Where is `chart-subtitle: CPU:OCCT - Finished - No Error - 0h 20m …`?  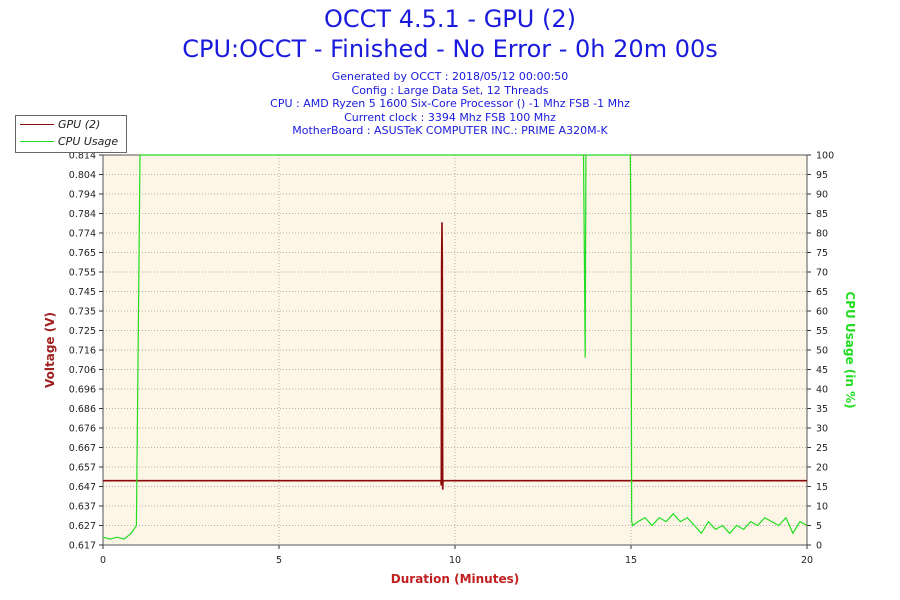 chart-subtitle: CPU:OCCT - Finished - No Error - 0h 20m … is located at coordinates (450, 49).